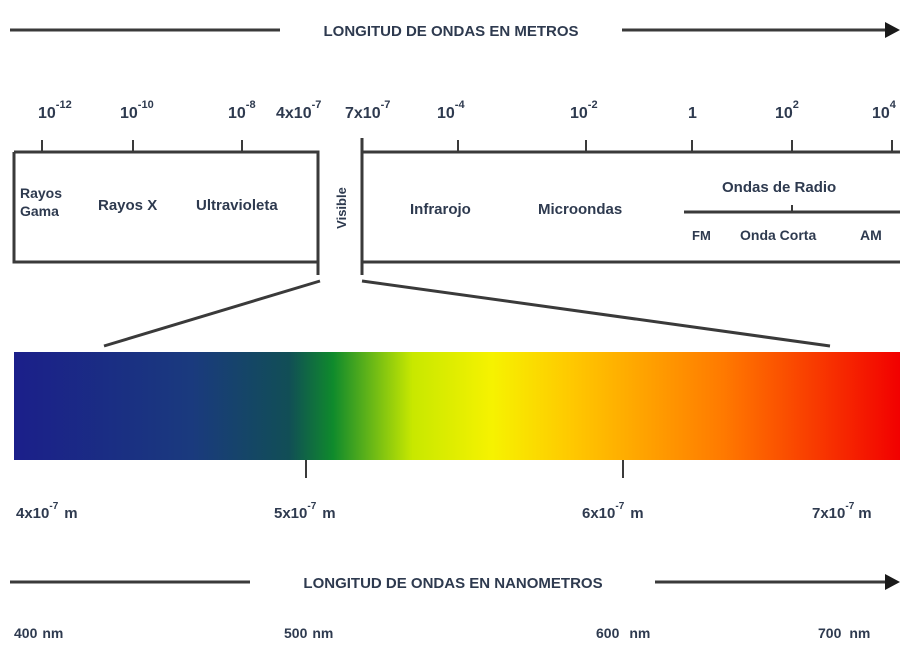  Describe the element at coordinates (884, 110) in the screenshot. I see `top-tick-label: 10⁴` at that location.